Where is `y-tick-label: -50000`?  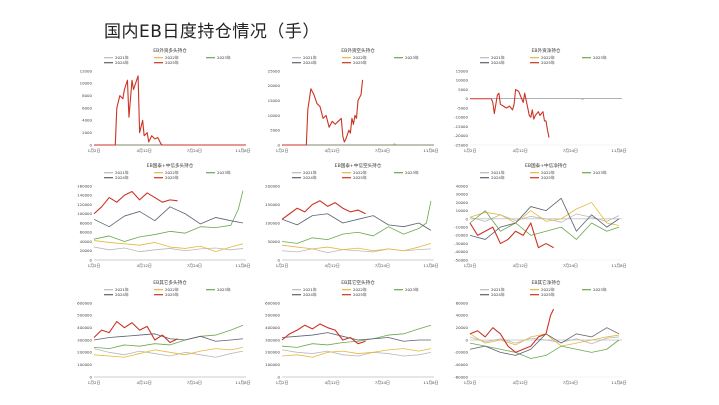 y-tick-label: -50000 is located at coordinates (461, 259).